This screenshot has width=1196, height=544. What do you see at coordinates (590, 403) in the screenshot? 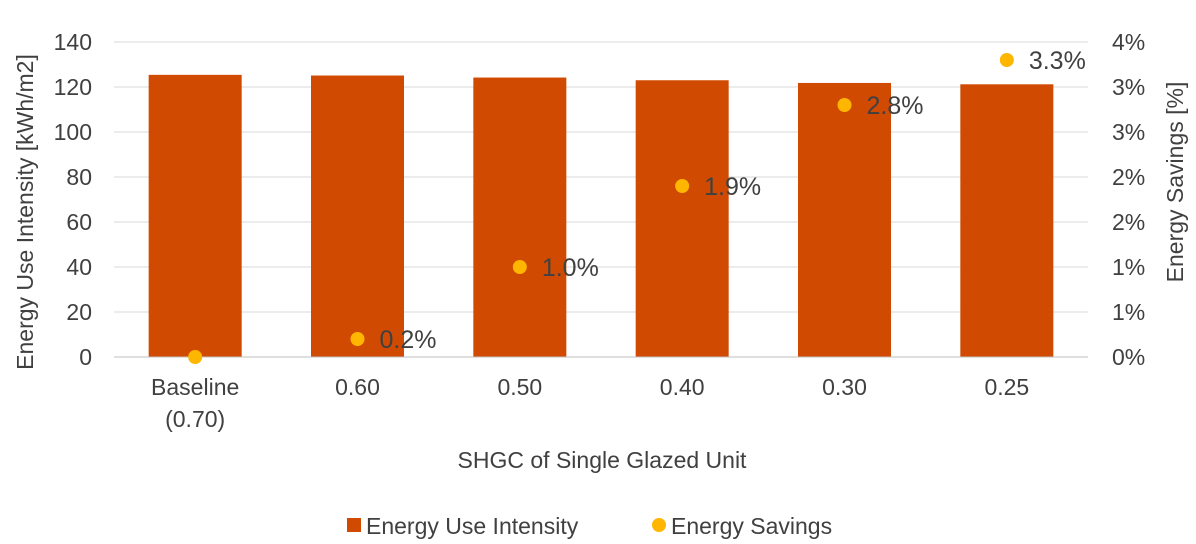
I see `x-axis-ticks: Baseline (0.70) 0.60 0.50 0.40 0.30 0.25` at bounding box center [590, 403].